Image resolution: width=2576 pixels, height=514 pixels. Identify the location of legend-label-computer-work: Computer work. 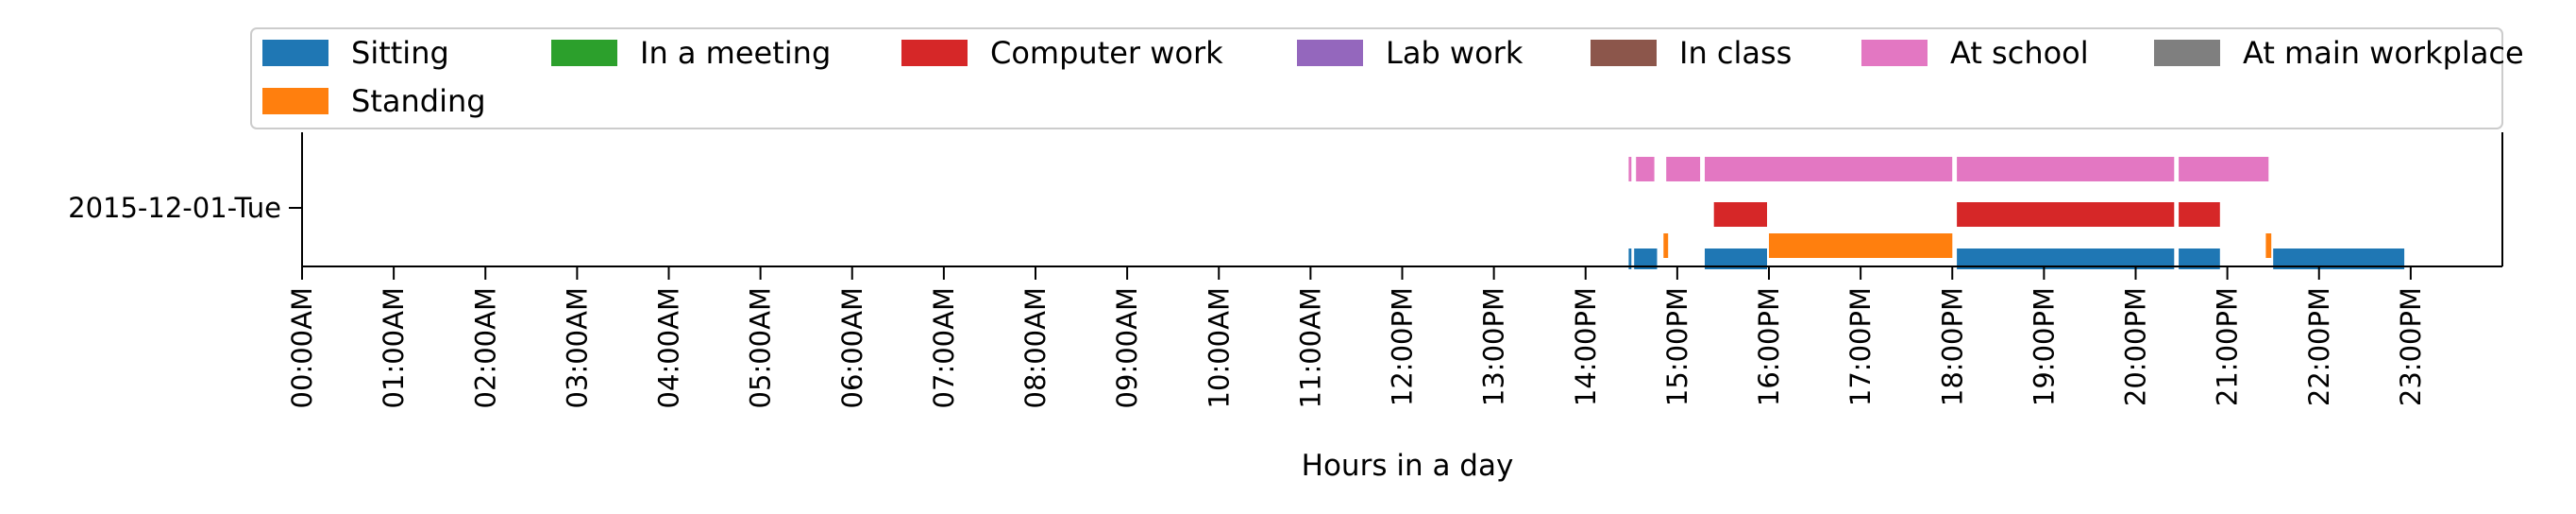
(1106, 53).